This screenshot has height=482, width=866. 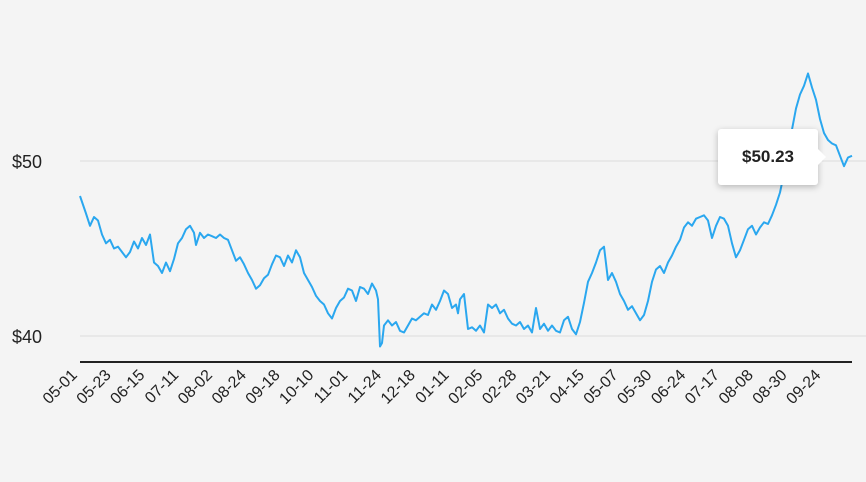 I want to click on price-tooltip: $50.23, so click(x=772, y=157).